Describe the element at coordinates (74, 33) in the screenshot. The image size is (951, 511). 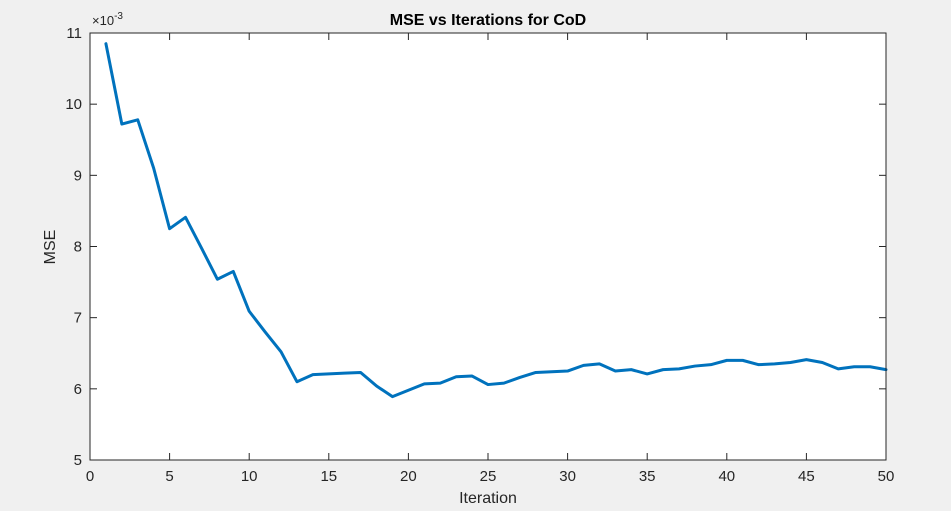
I see `y-tick-label: 11` at that location.